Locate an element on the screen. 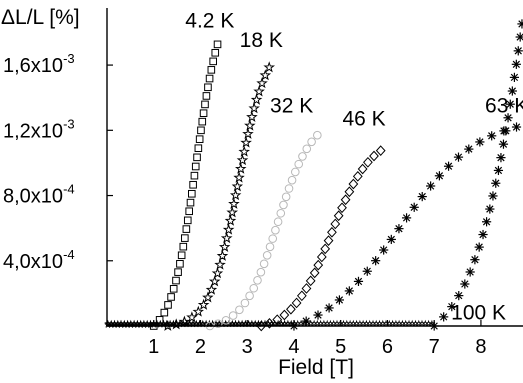 The height and width of the screenshot is (383, 523). x-axis-title: Field [T] is located at coordinates (316, 367).